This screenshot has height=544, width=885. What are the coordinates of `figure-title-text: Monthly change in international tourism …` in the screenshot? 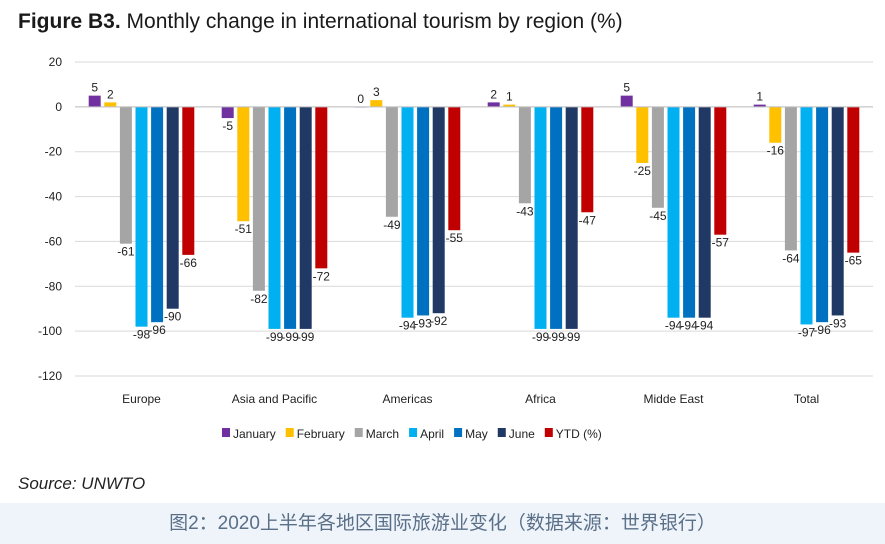 It's located at (374, 21).